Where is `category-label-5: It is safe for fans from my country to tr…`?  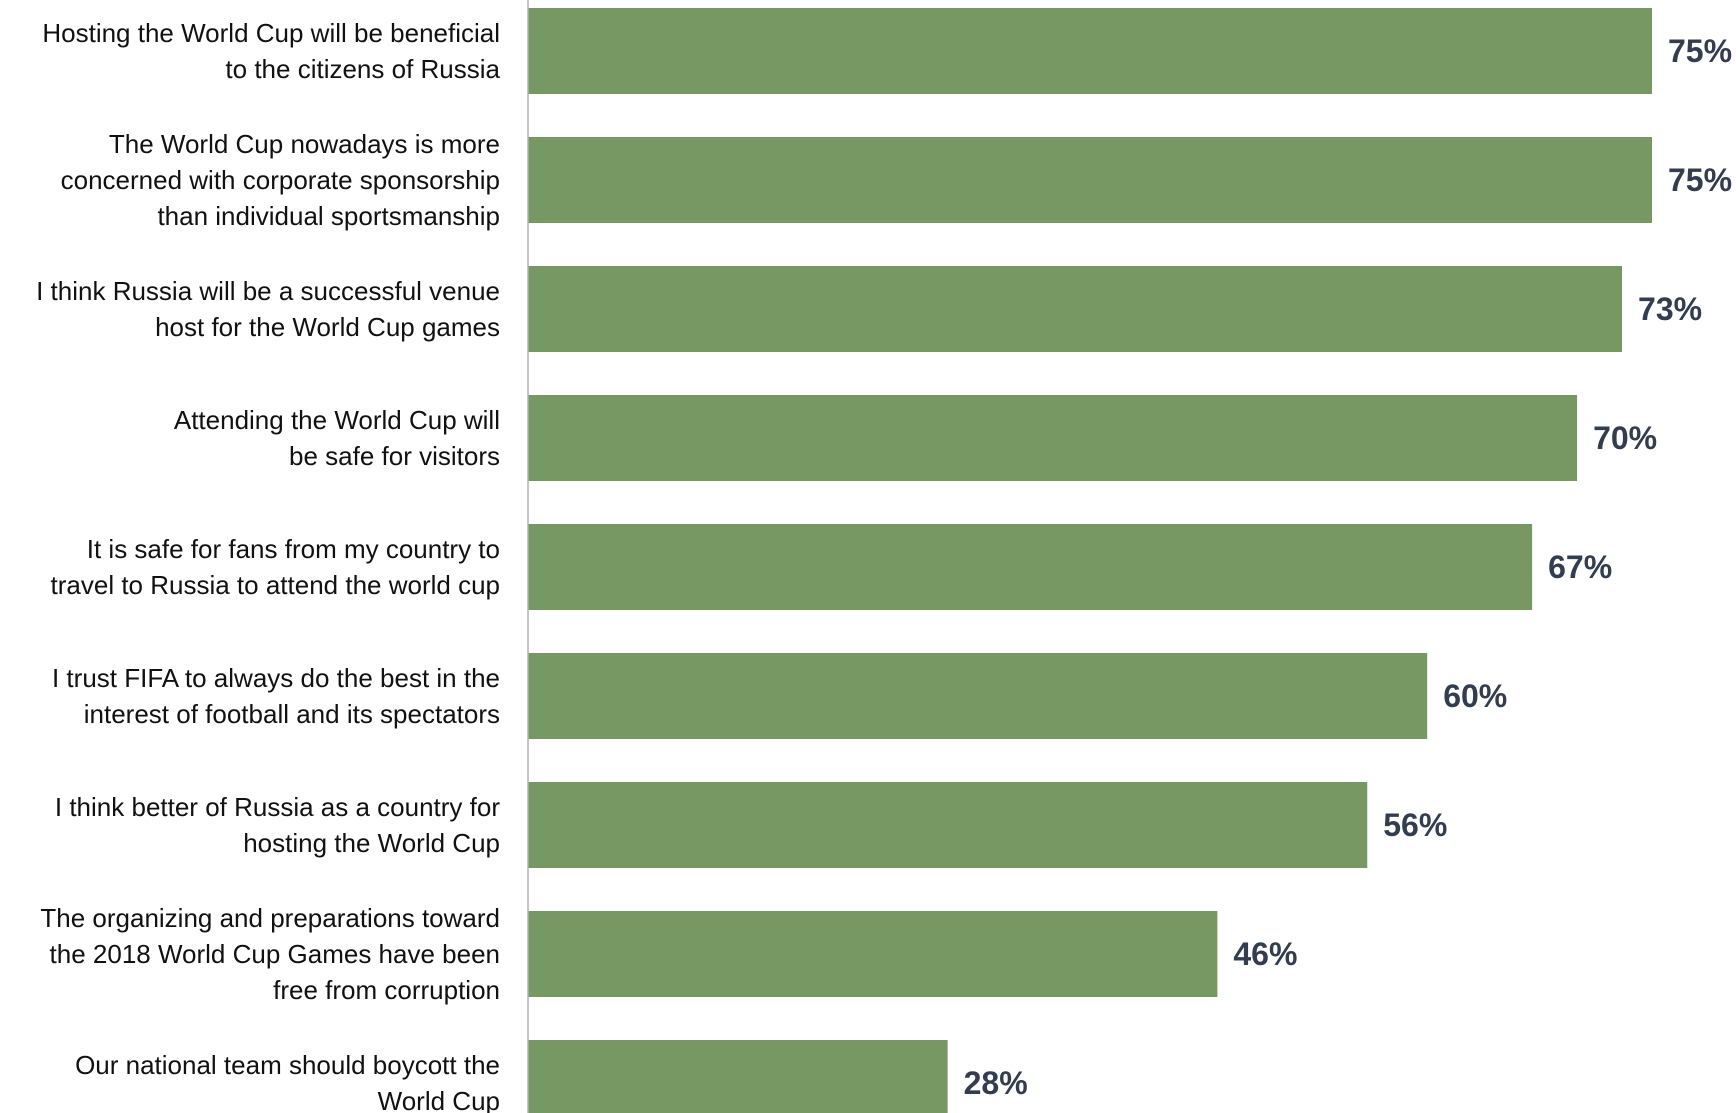
category-label-5: It is safe for fans from my country to tr… is located at coordinates (275, 567).